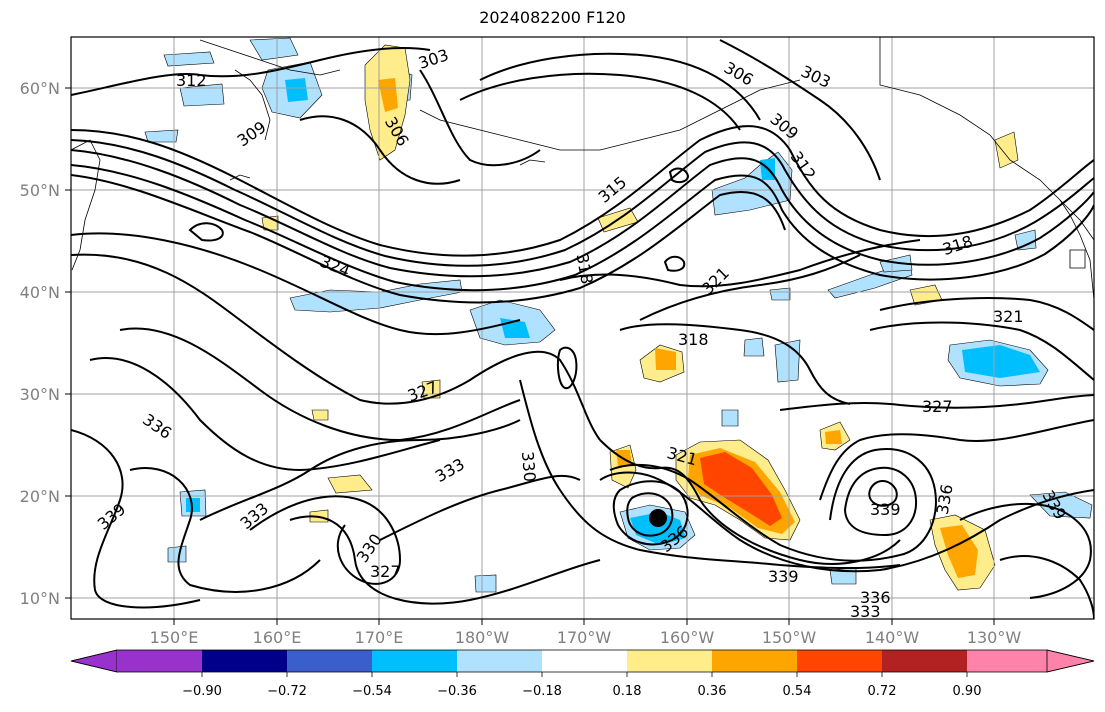  Describe the element at coordinates (40, 598) in the screenshot. I see `lat-label: 10°N` at that location.